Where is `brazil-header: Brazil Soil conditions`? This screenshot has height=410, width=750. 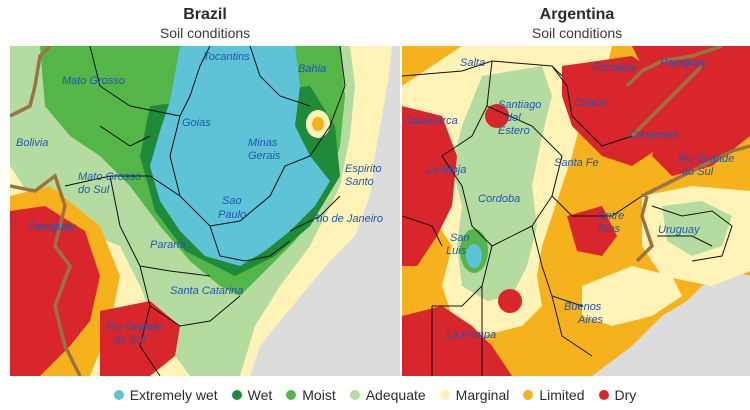
brazil-header: Brazil Soil conditions is located at coordinates (205, 21).